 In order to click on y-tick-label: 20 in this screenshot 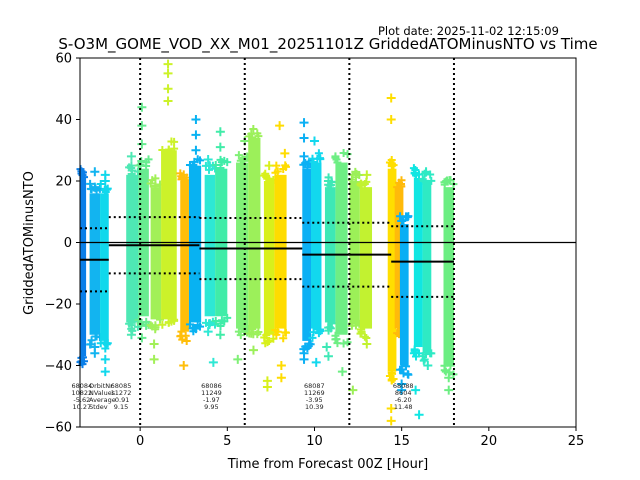, I will do `click(63, 182)`.